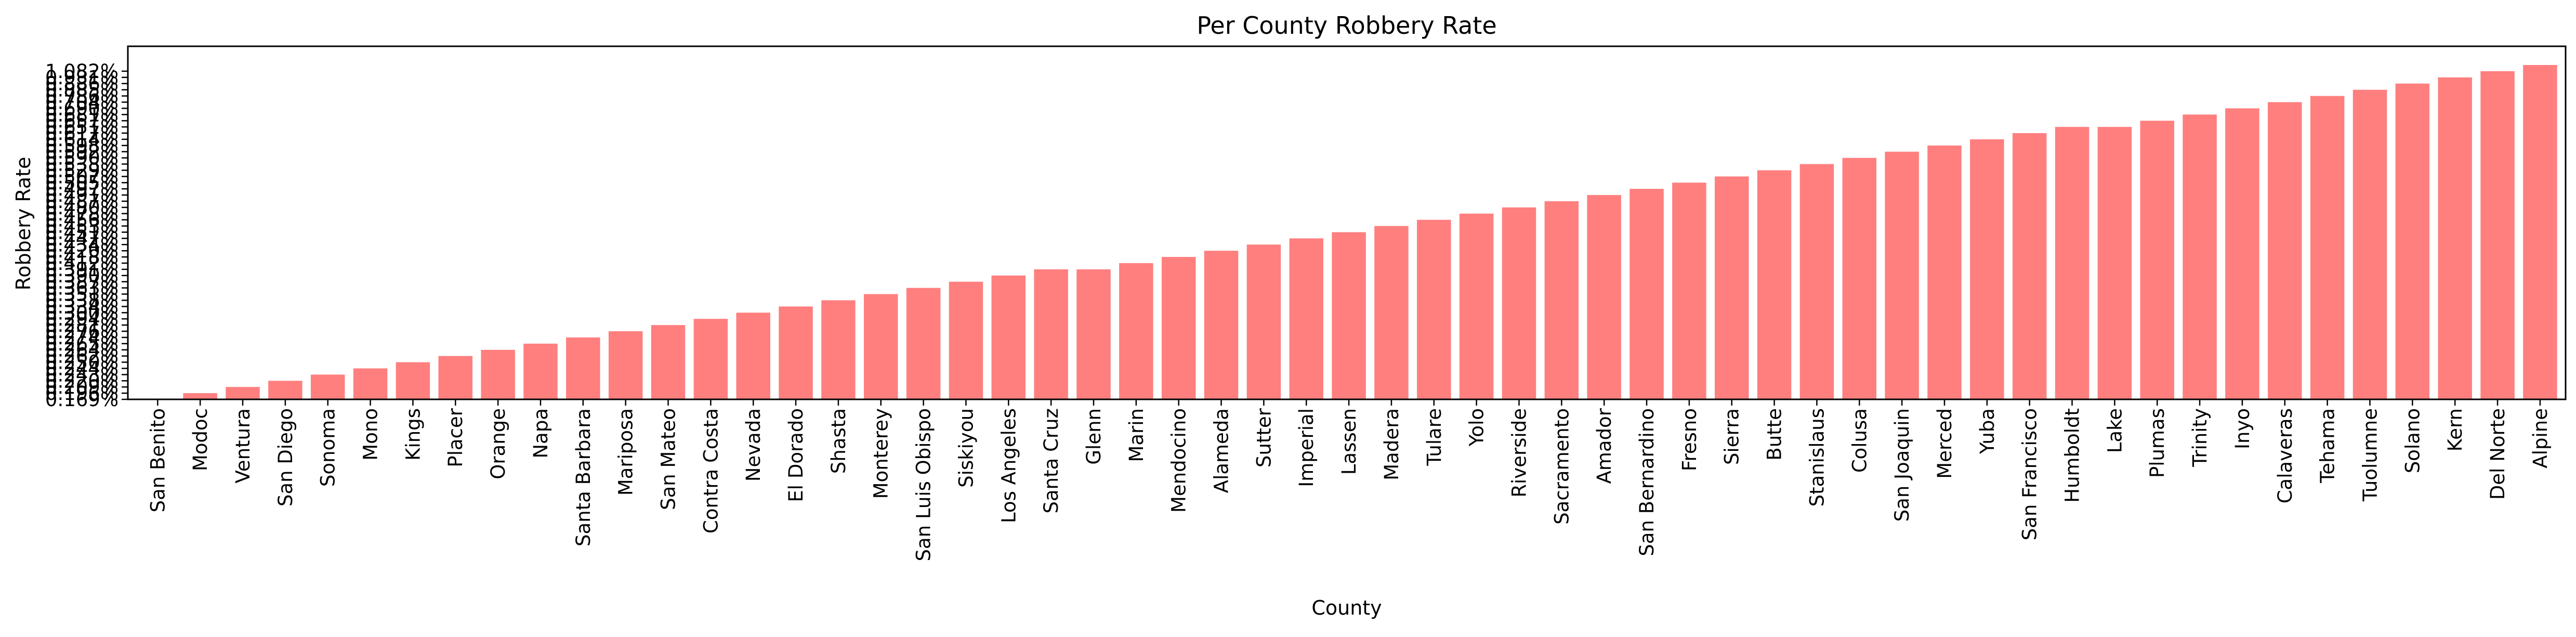  Describe the element at coordinates (1604, 446) in the screenshot. I see `x-tick-label: Amador` at that location.